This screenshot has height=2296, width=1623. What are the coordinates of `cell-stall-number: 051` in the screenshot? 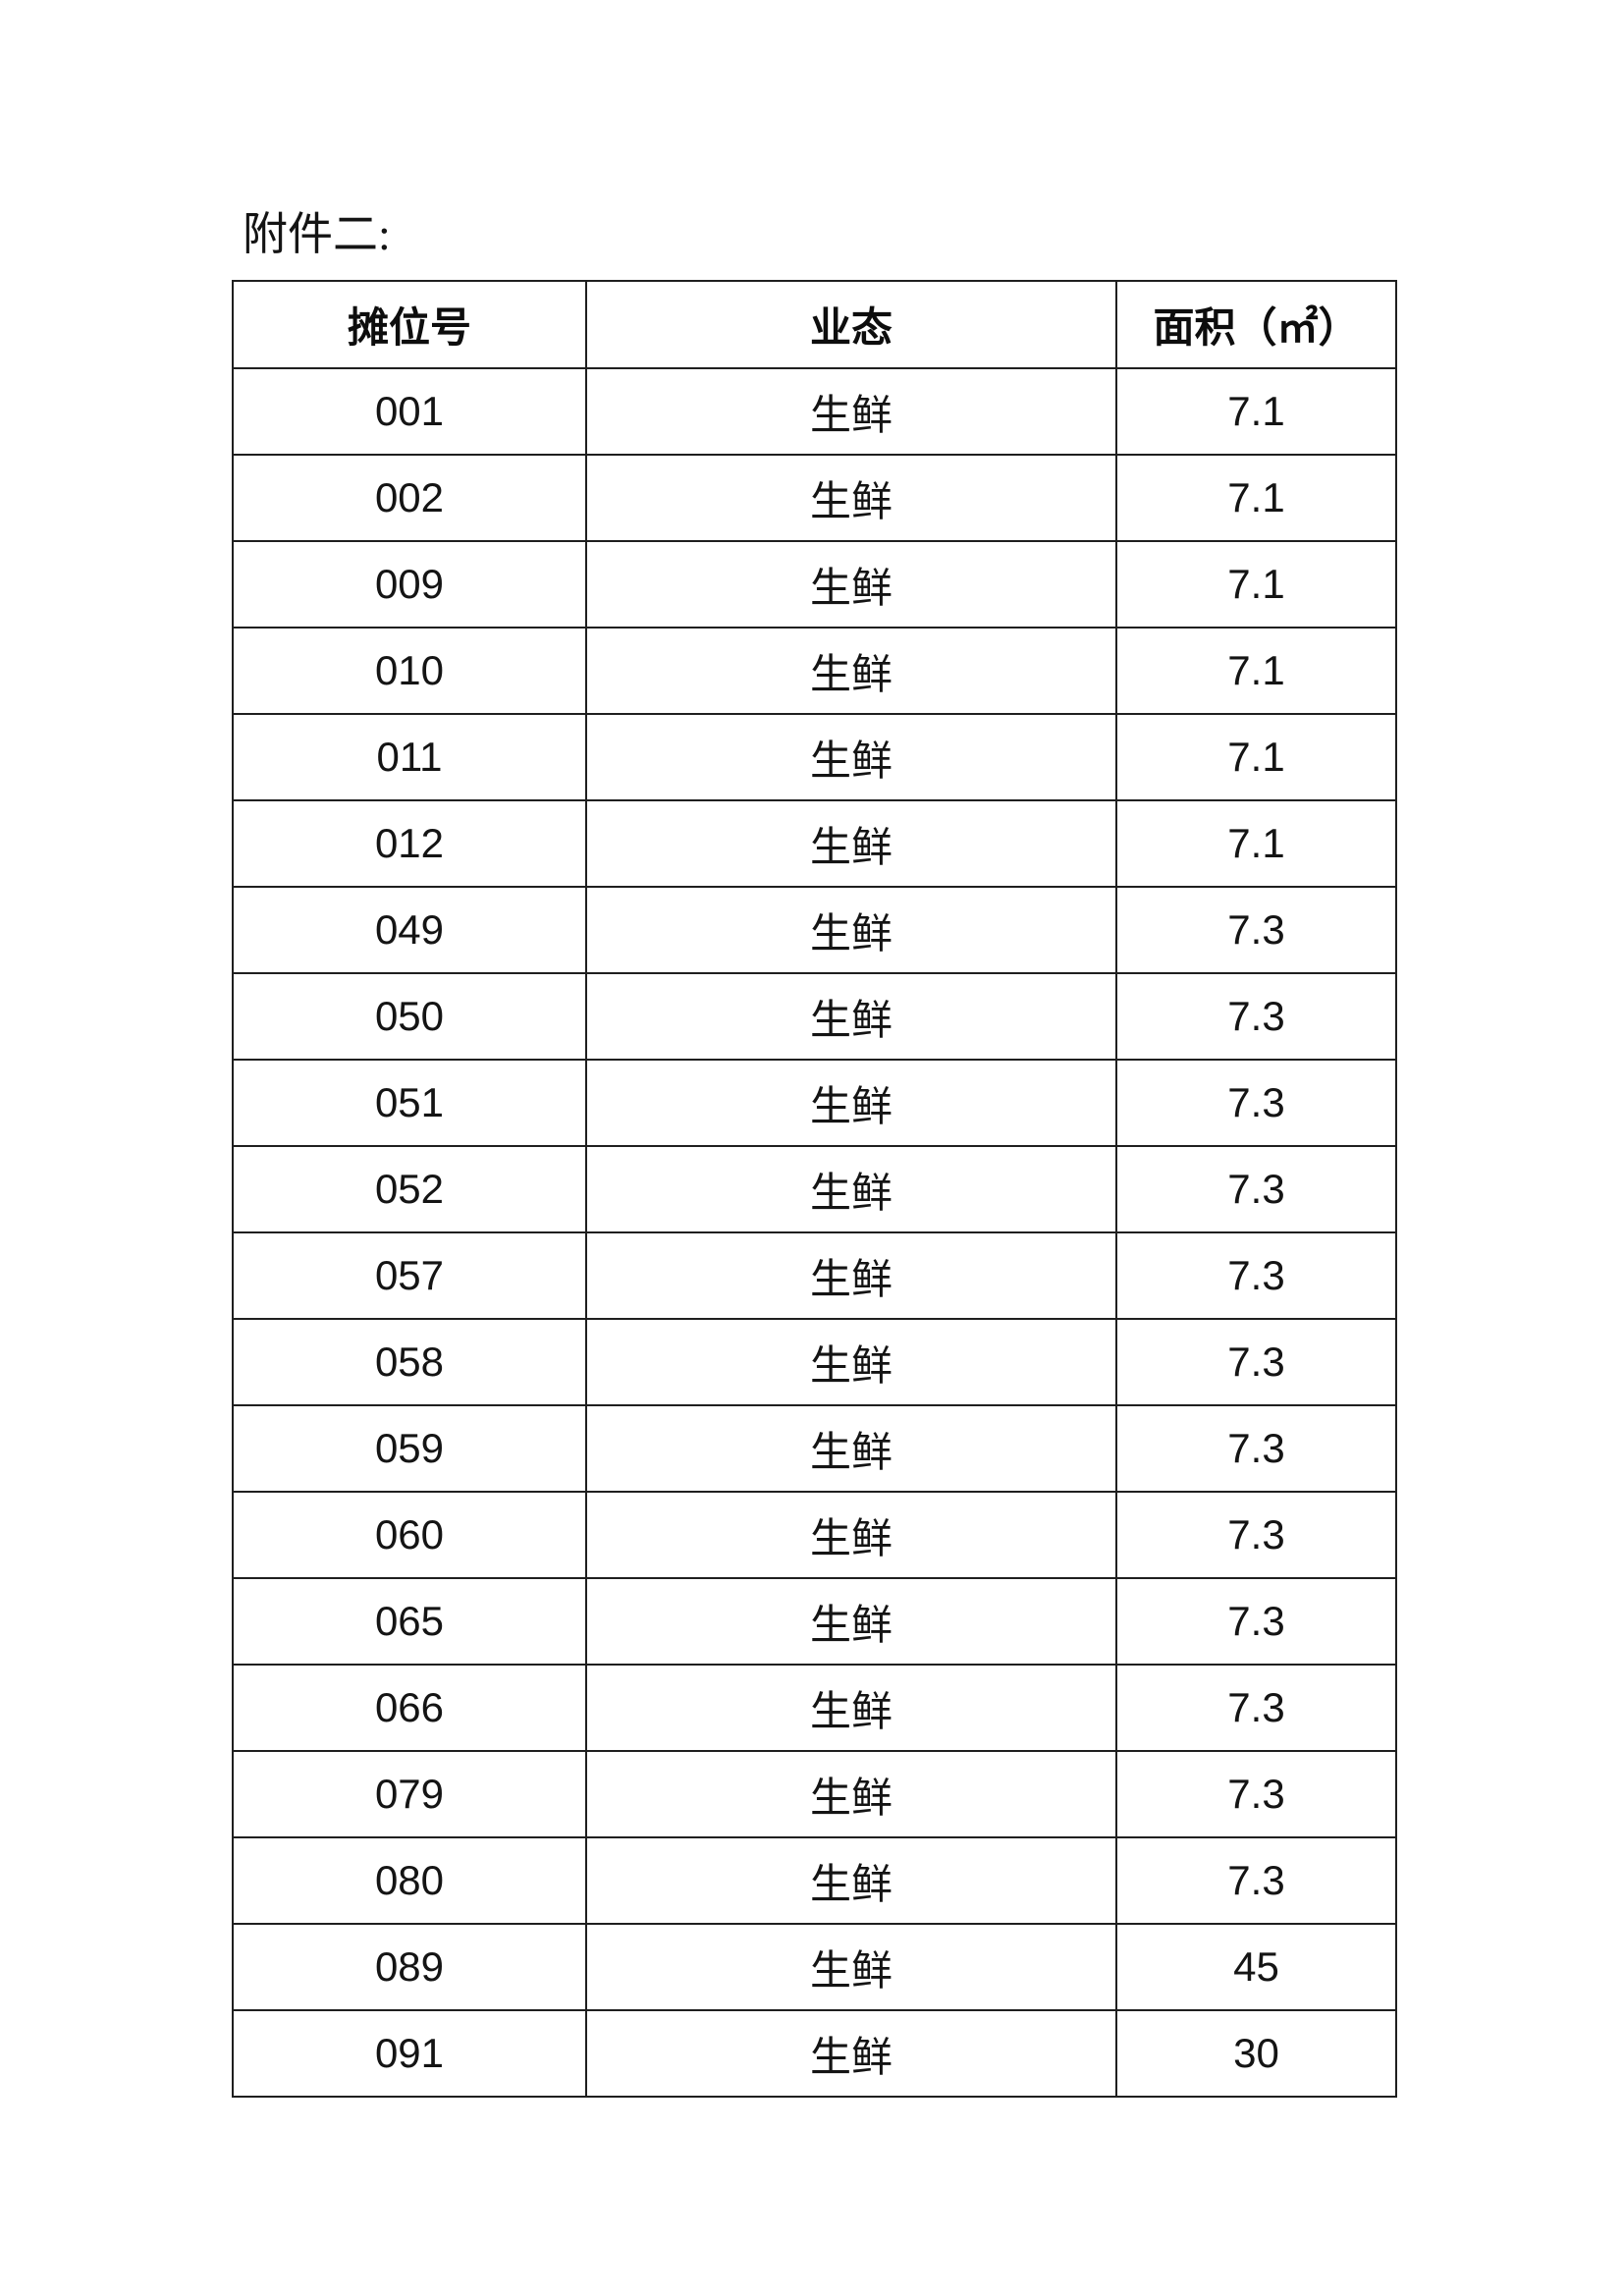 It's located at (410, 1103).